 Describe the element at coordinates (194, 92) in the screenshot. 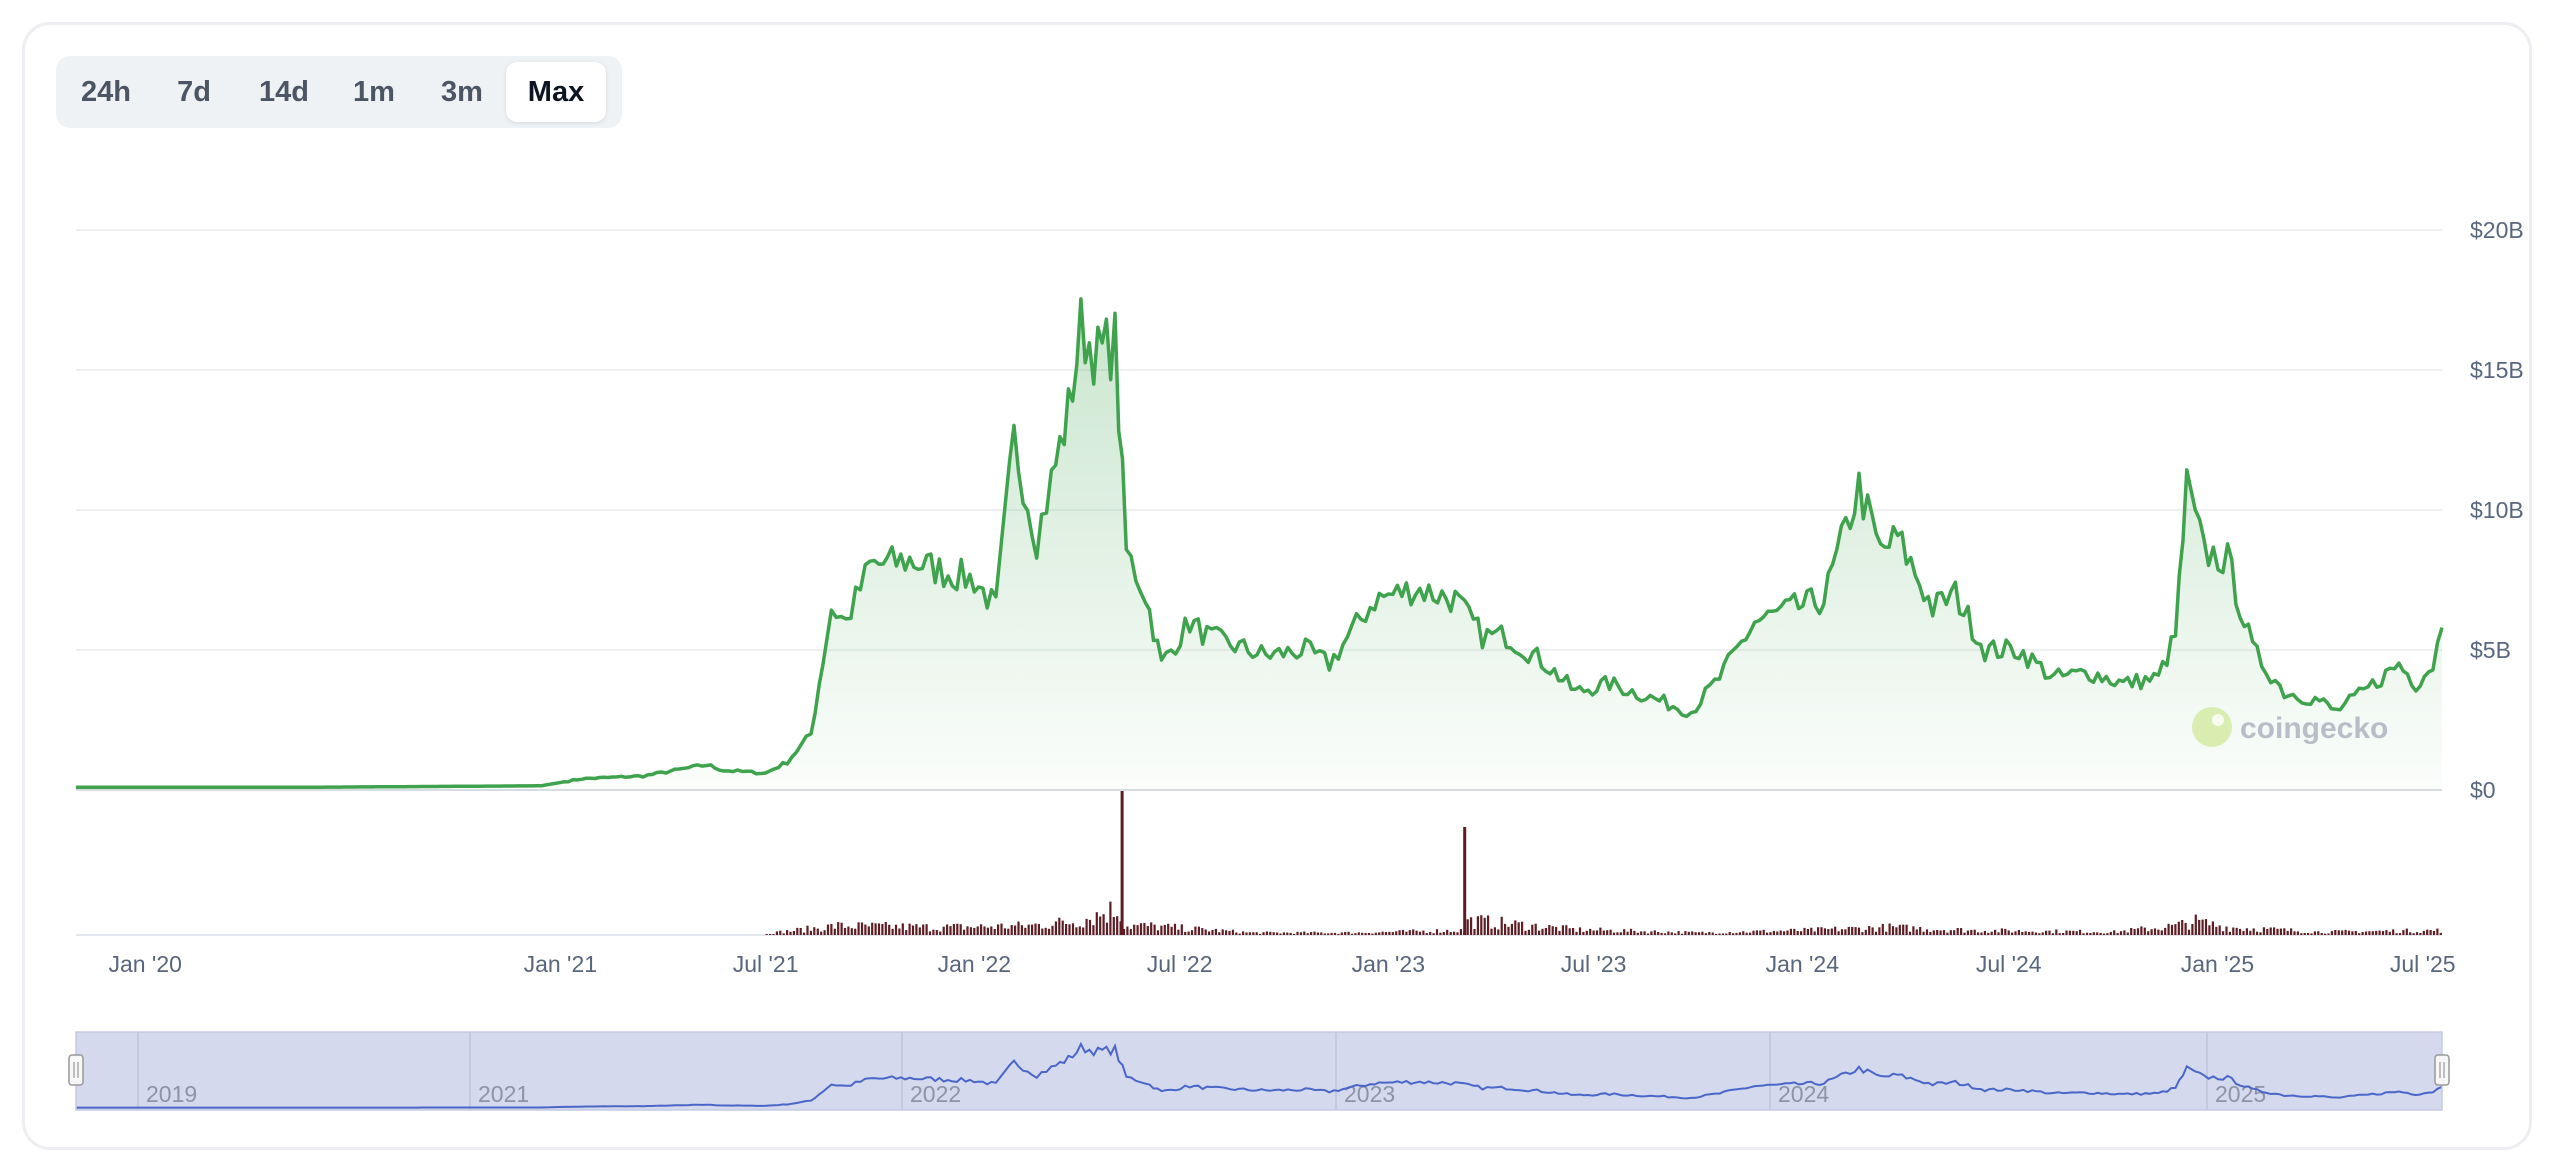

I see `range-7d-button: 7d` at that location.